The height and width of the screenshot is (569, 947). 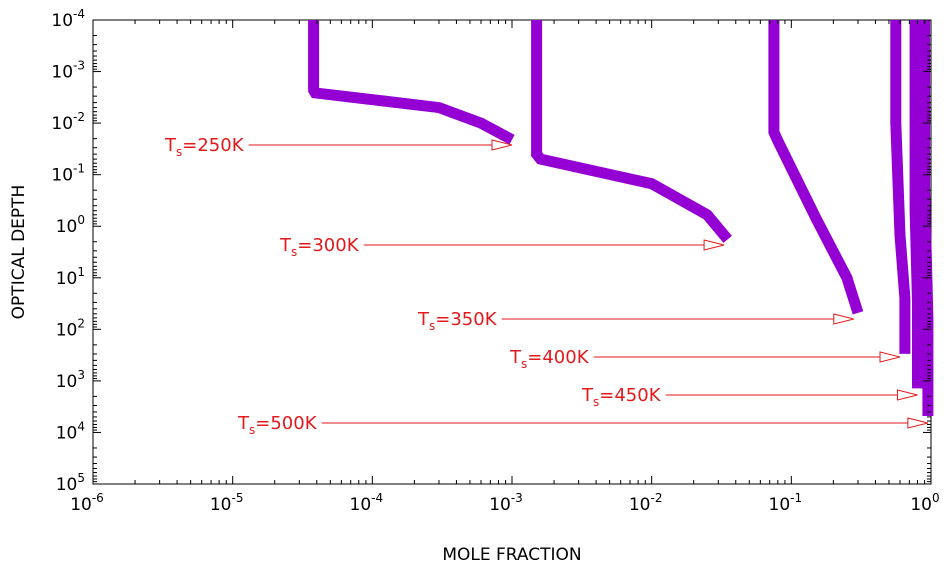 What do you see at coordinates (621, 397) in the screenshot?
I see `annotation-label: Ts=450K` at bounding box center [621, 397].